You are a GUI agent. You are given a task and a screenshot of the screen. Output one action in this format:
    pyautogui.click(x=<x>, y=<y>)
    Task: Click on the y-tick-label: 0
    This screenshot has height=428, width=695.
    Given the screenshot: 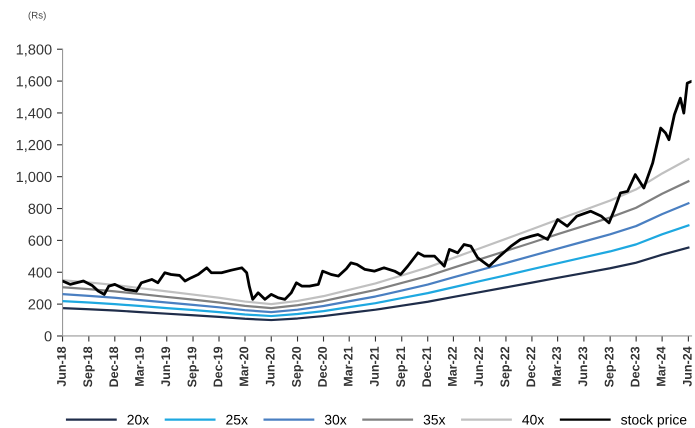 What is the action you would take?
    pyautogui.click(x=48, y=336)
    